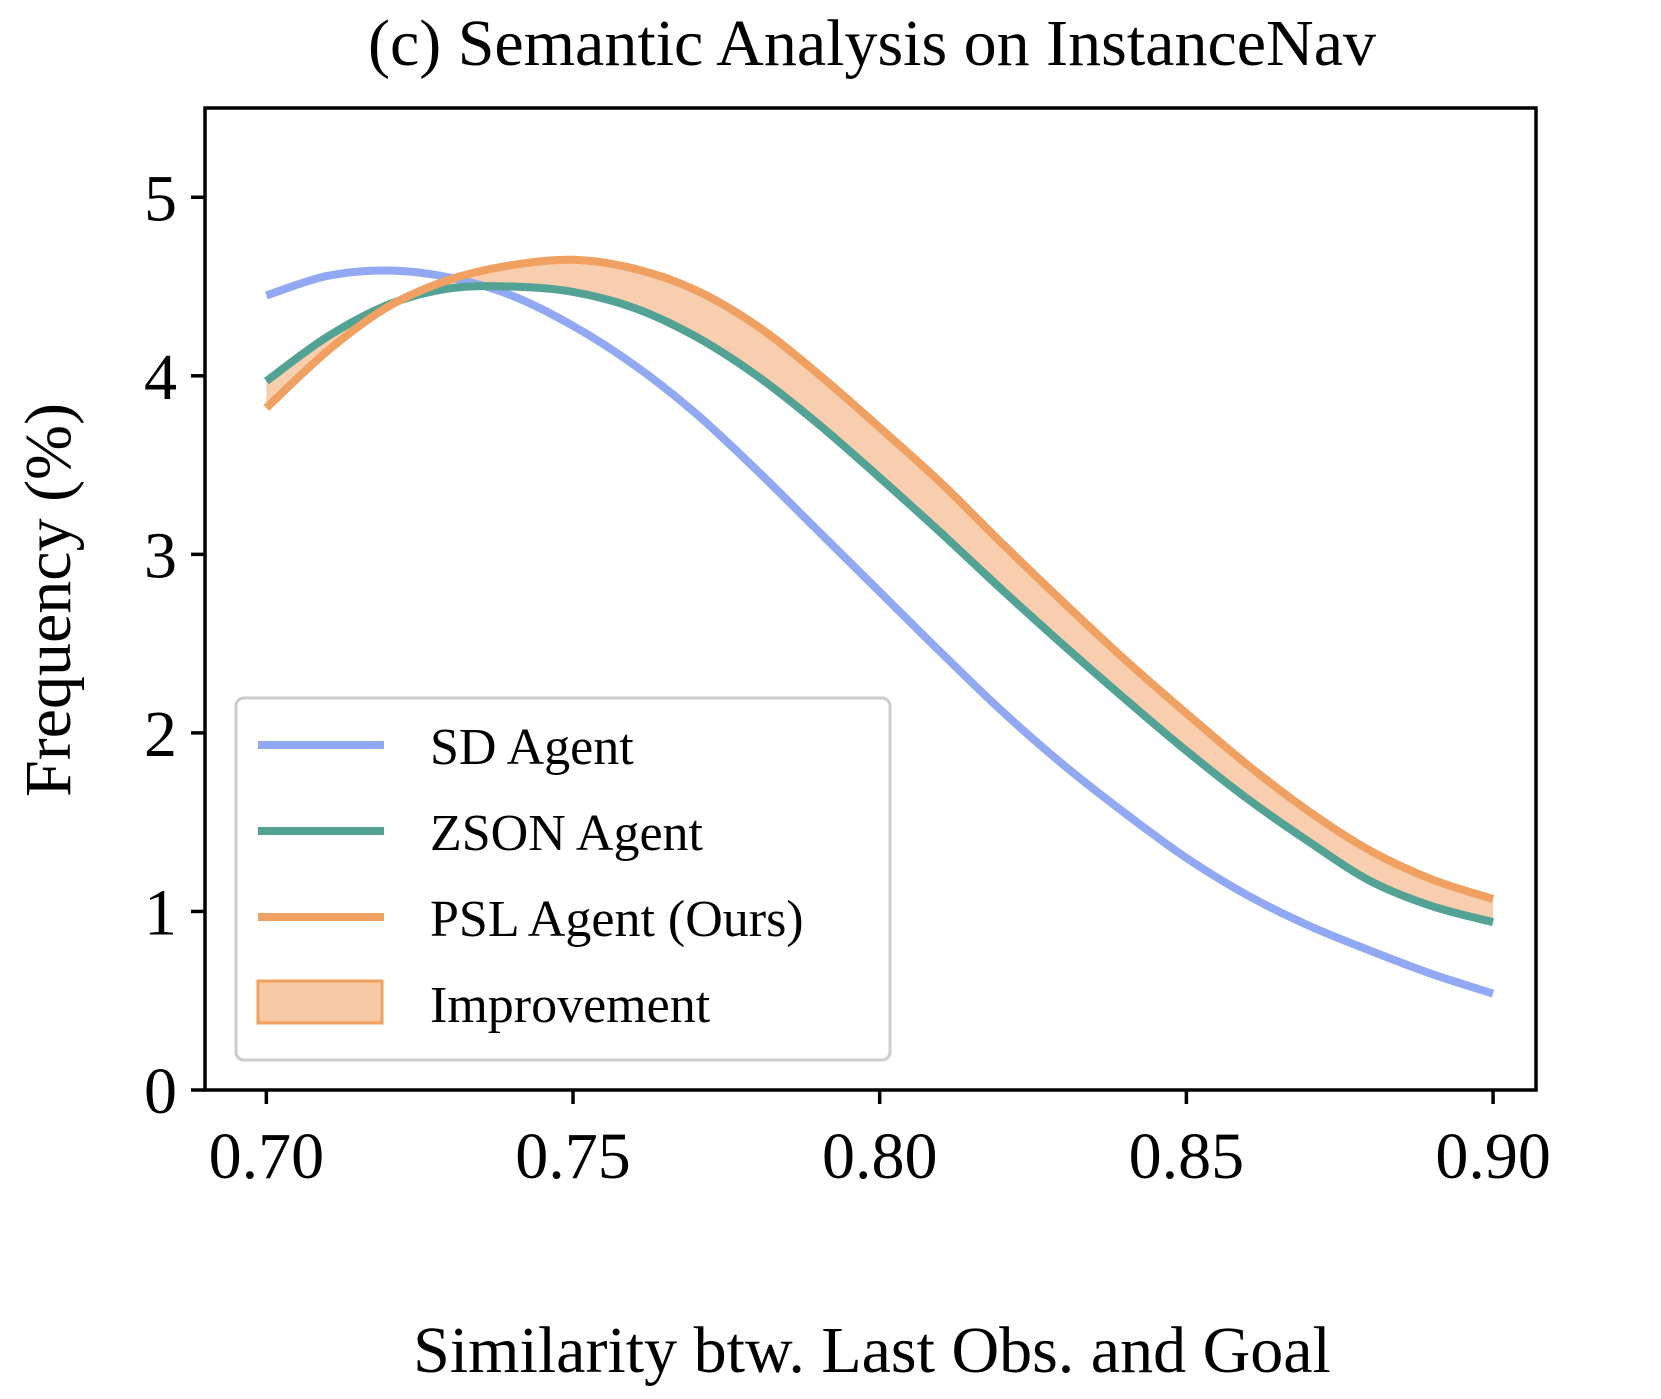  I want to click on legend-label-sd-agent: SD Agent, so click(532, 747).